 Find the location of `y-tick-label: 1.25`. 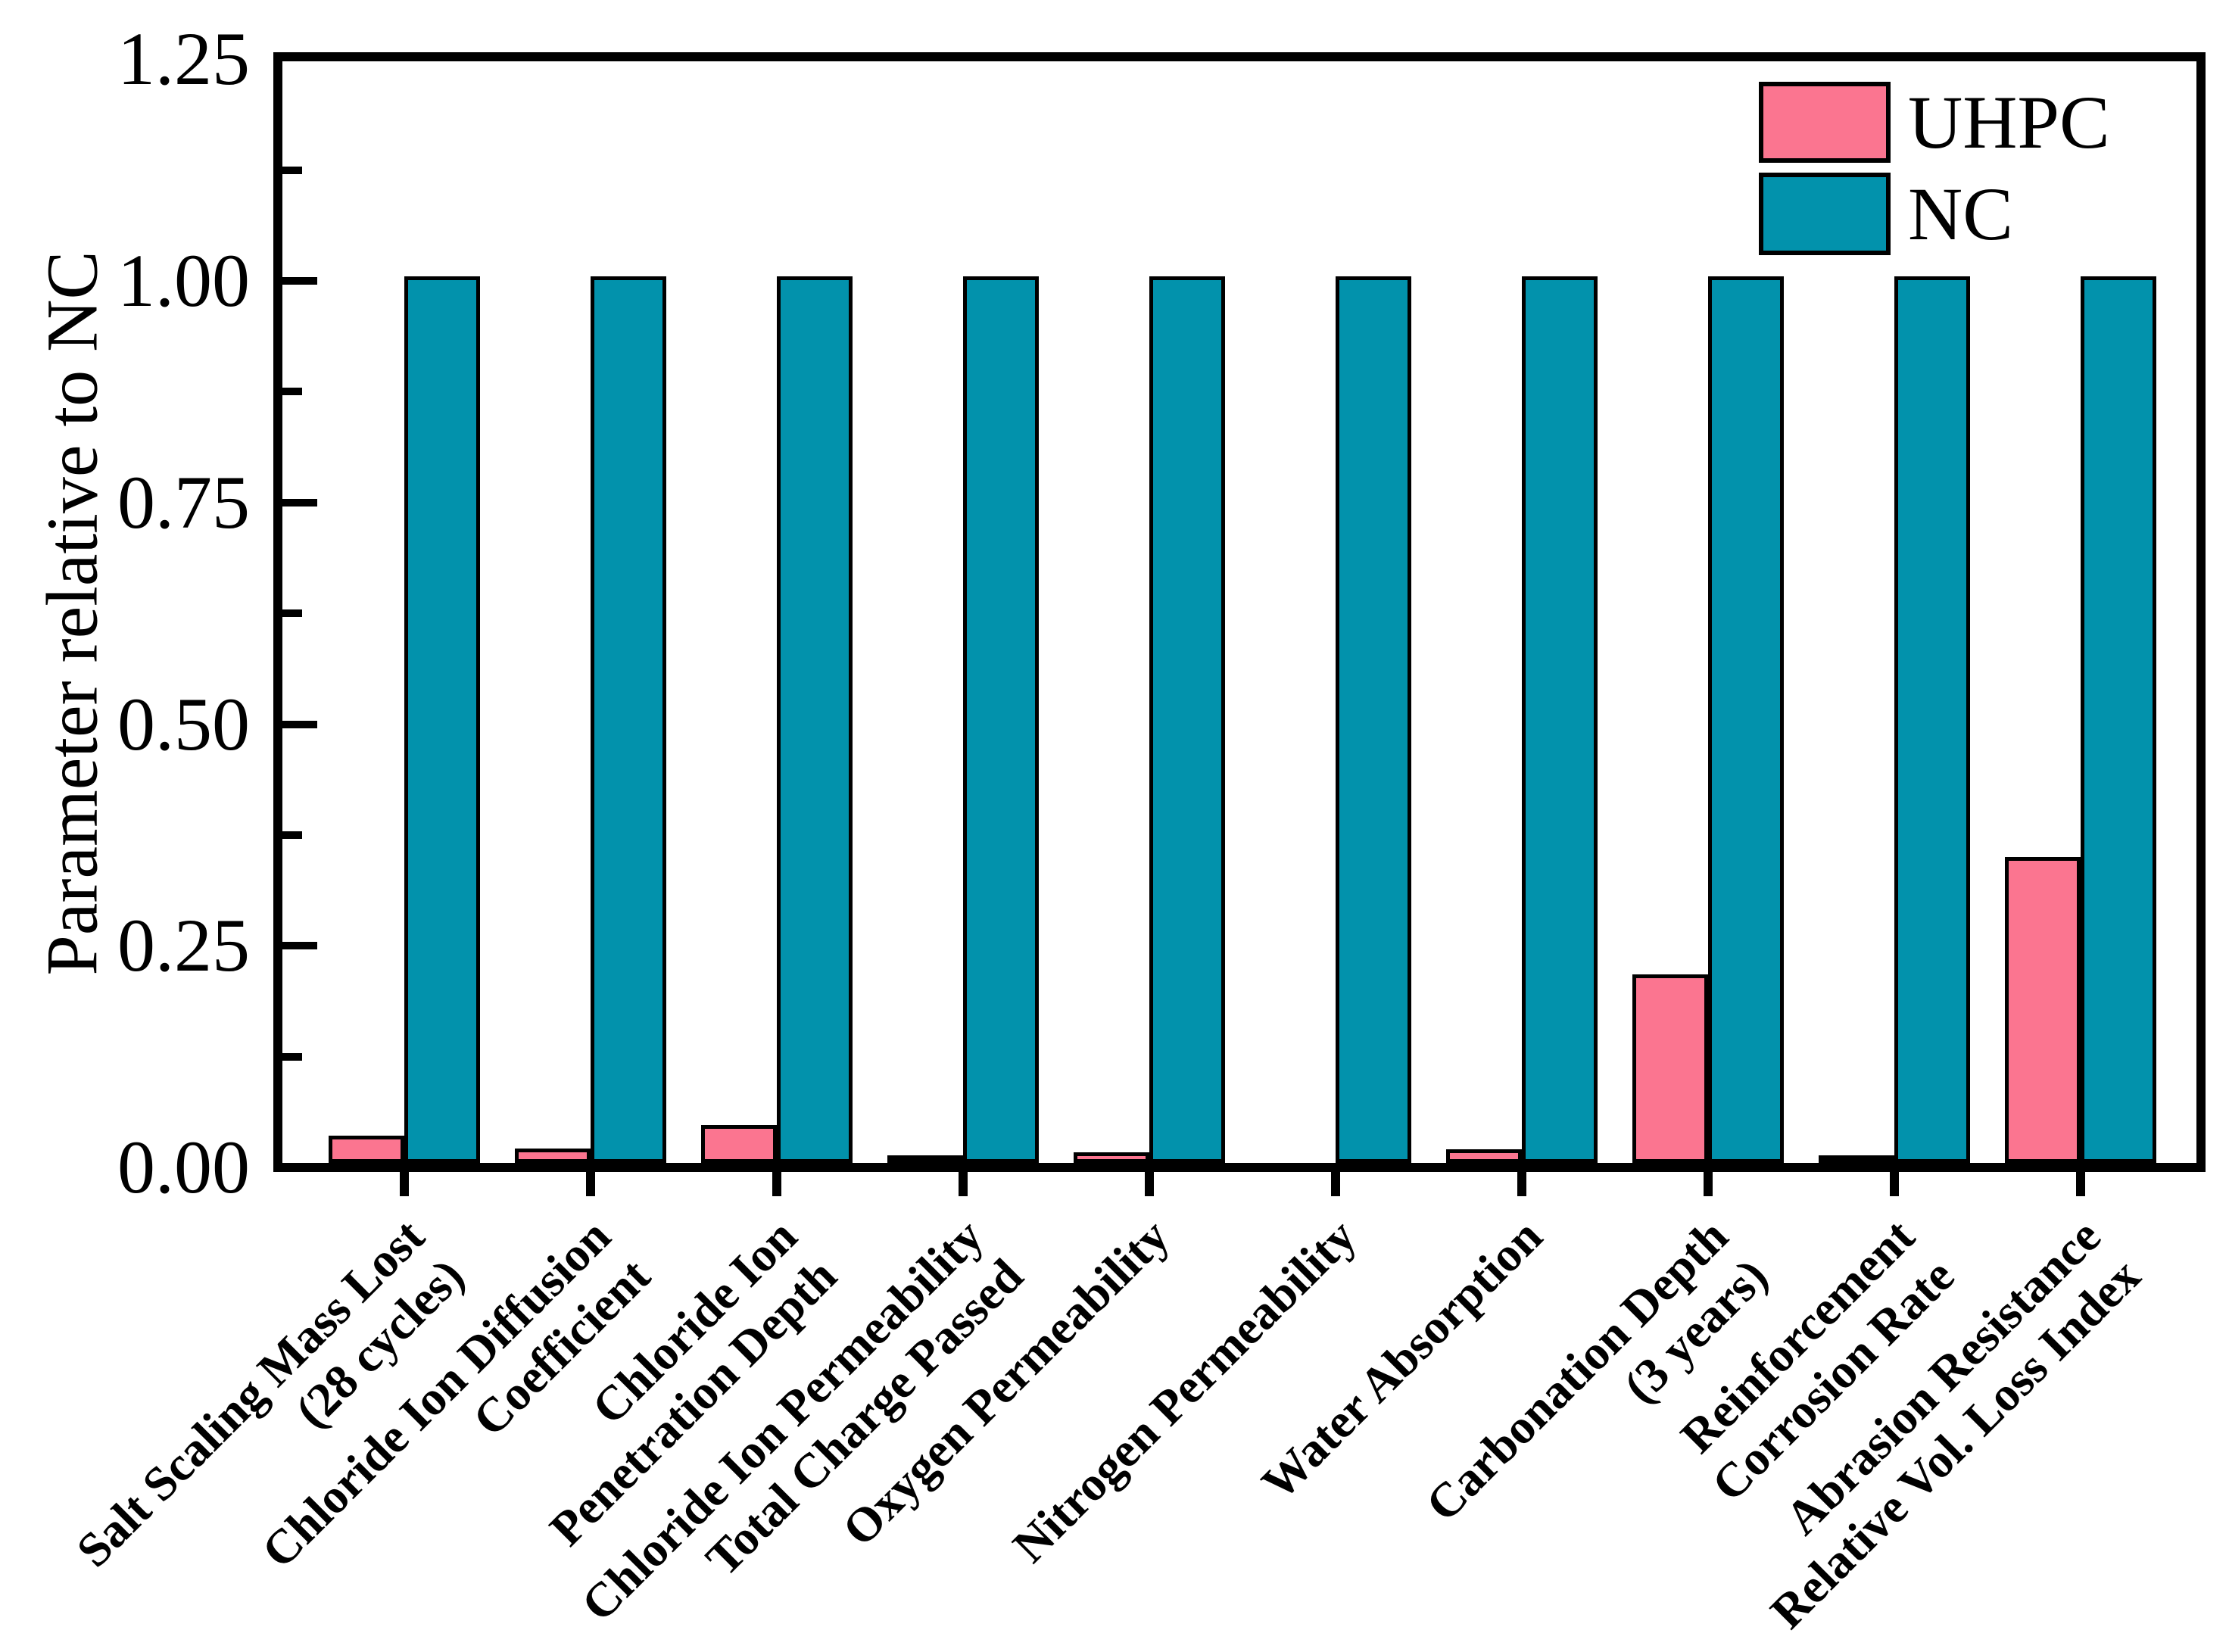

y-tick-label: 1.25 is located at coordinates (183, 59).